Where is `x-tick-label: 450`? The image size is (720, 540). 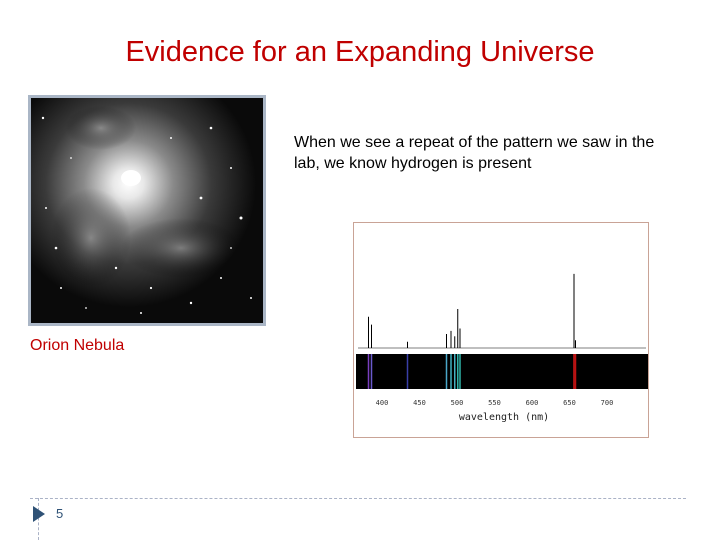 x-tick-label: 450 is located at coordinates (419, 403).